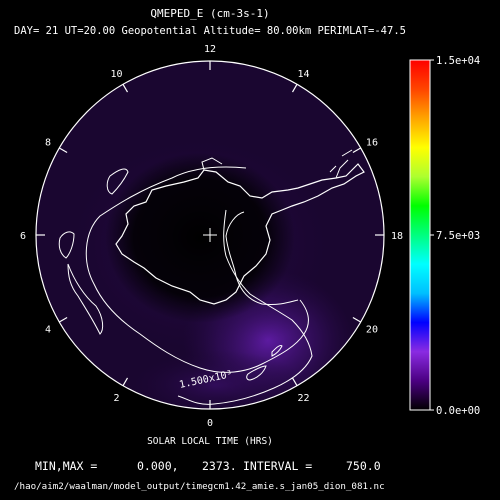  I want to click on interval-value: 750.0, so click(363, 466).